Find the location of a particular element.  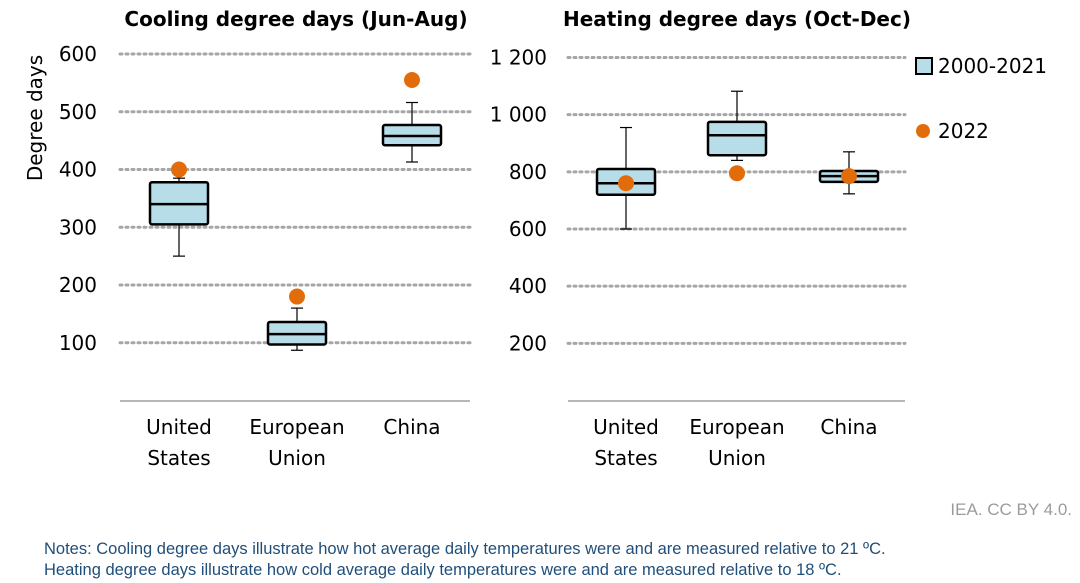

panel-1-ytick-label: 600 is located at coordinates (78, 54).